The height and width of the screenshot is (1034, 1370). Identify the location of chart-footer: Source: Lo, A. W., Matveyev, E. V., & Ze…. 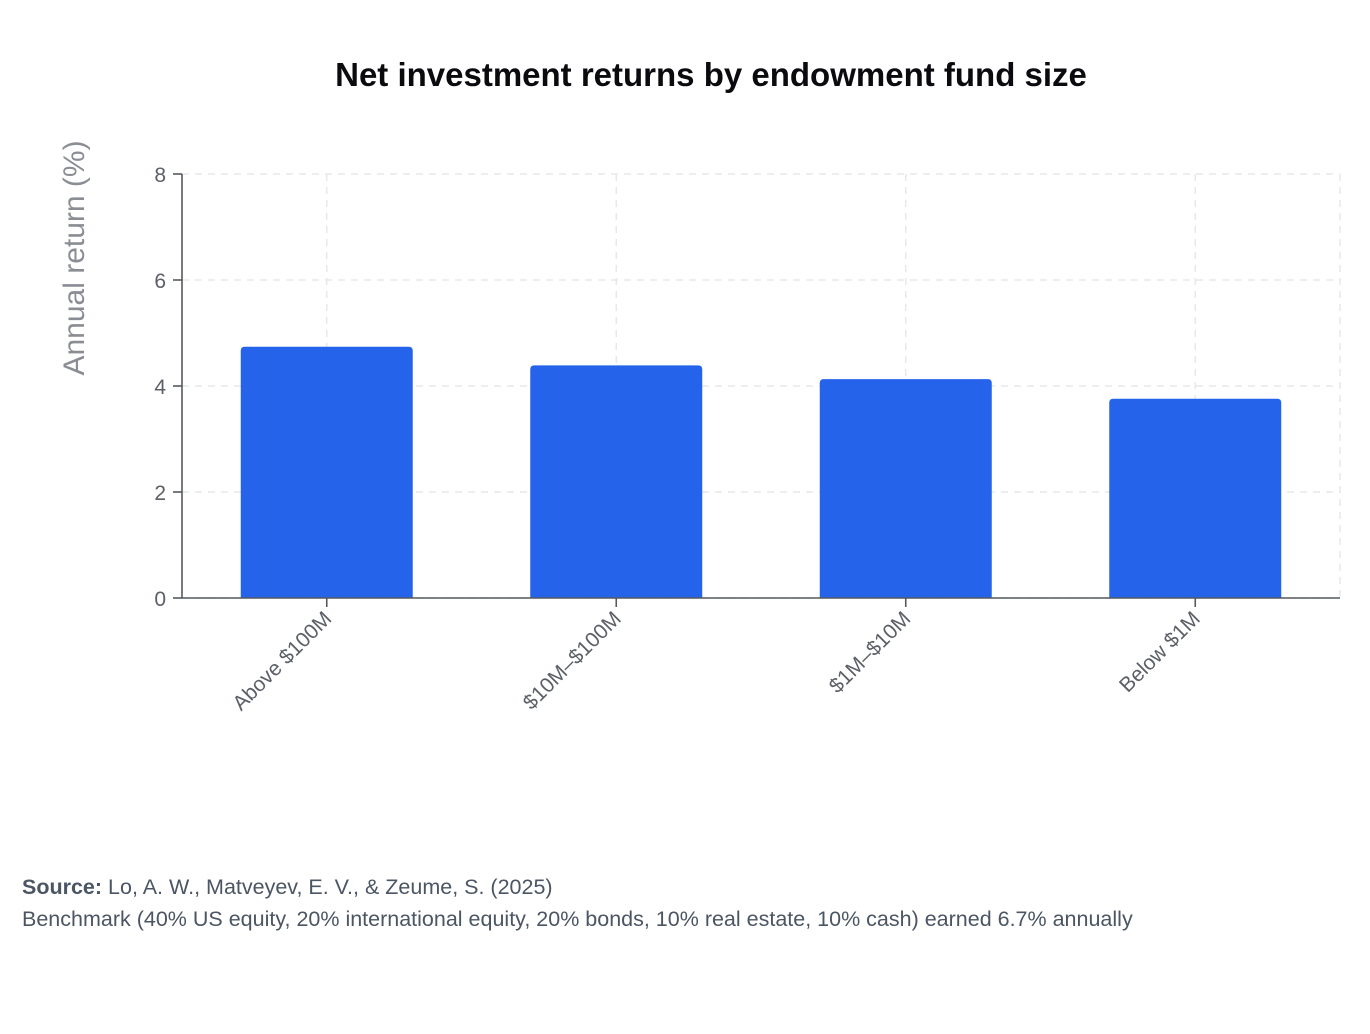
(577, 903).